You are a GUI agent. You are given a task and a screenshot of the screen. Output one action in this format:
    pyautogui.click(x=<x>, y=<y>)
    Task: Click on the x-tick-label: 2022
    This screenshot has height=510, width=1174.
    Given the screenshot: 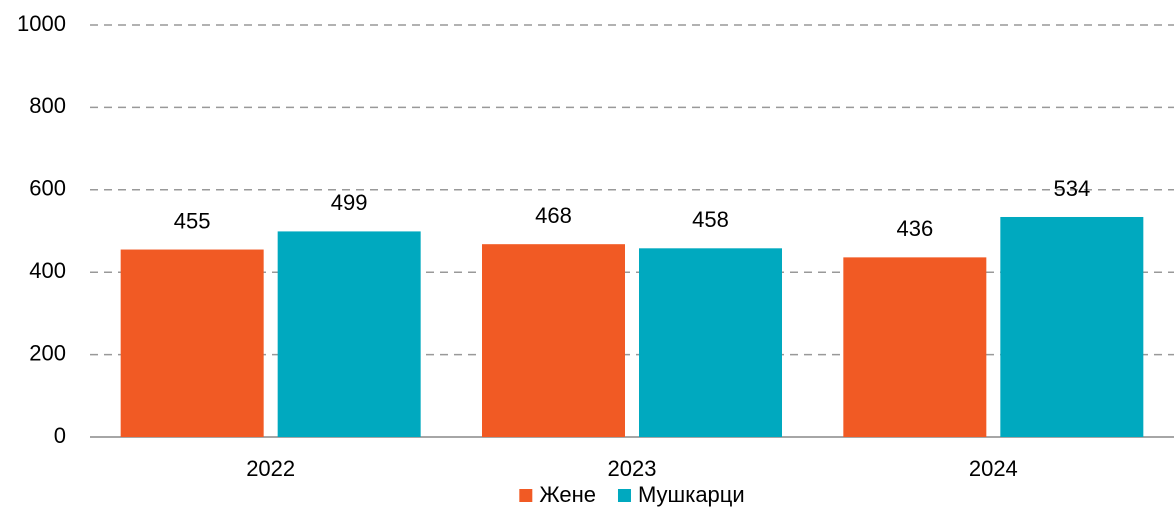 What is the action you would take?
    pyautogui.click(x=270, y=468)
    